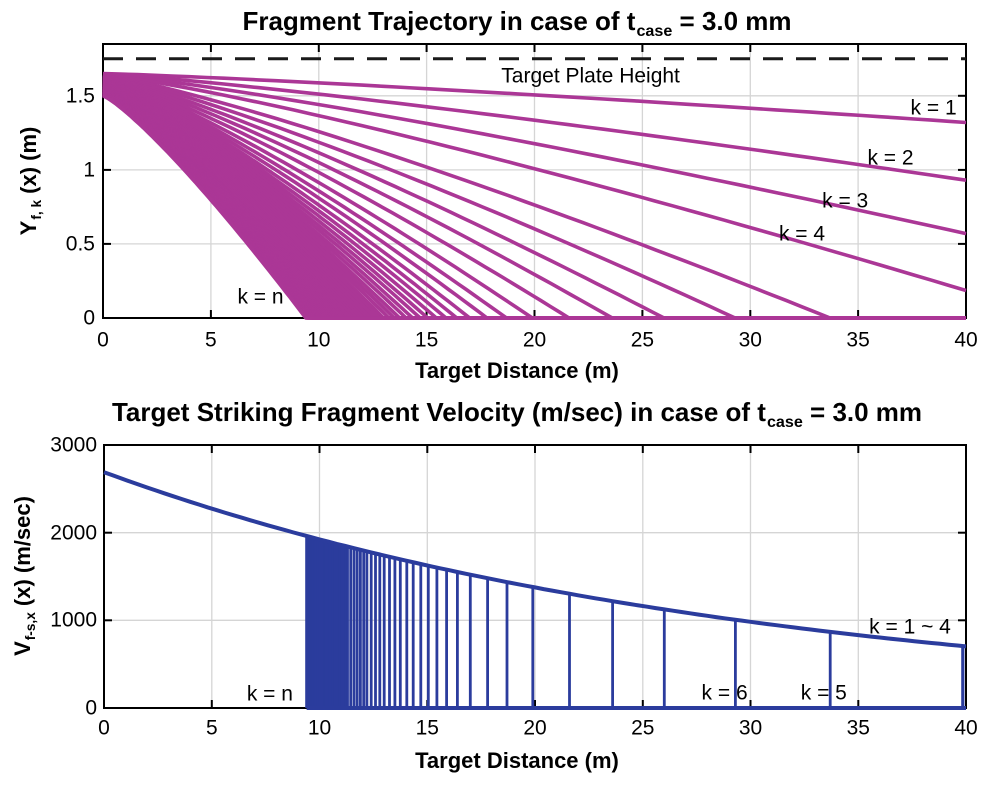  What do you see at coordinates (22, 648) in the screenshot?
I see `bottom-yaxis-pre: V` at bounding box center [22, 648].